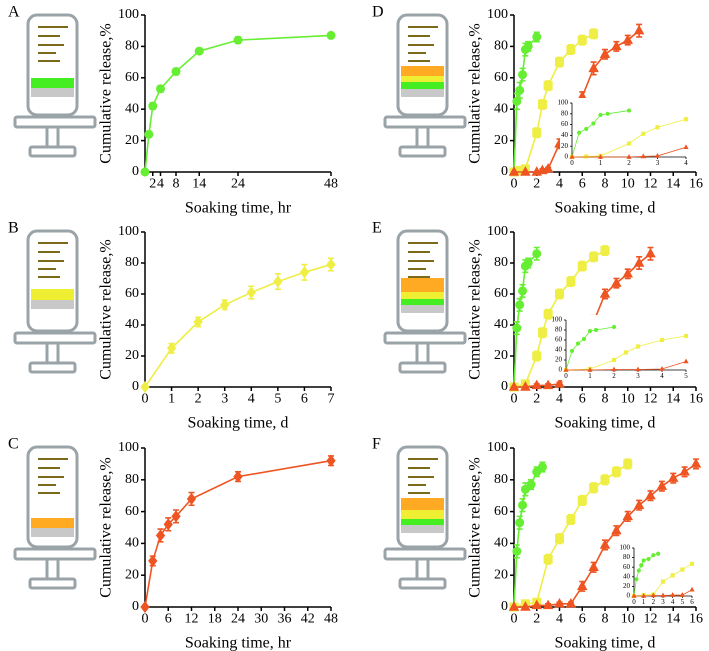  Describe the element at coordinates (628, 399) in the screenshot. I see `x-tick-label: 10` at that location.